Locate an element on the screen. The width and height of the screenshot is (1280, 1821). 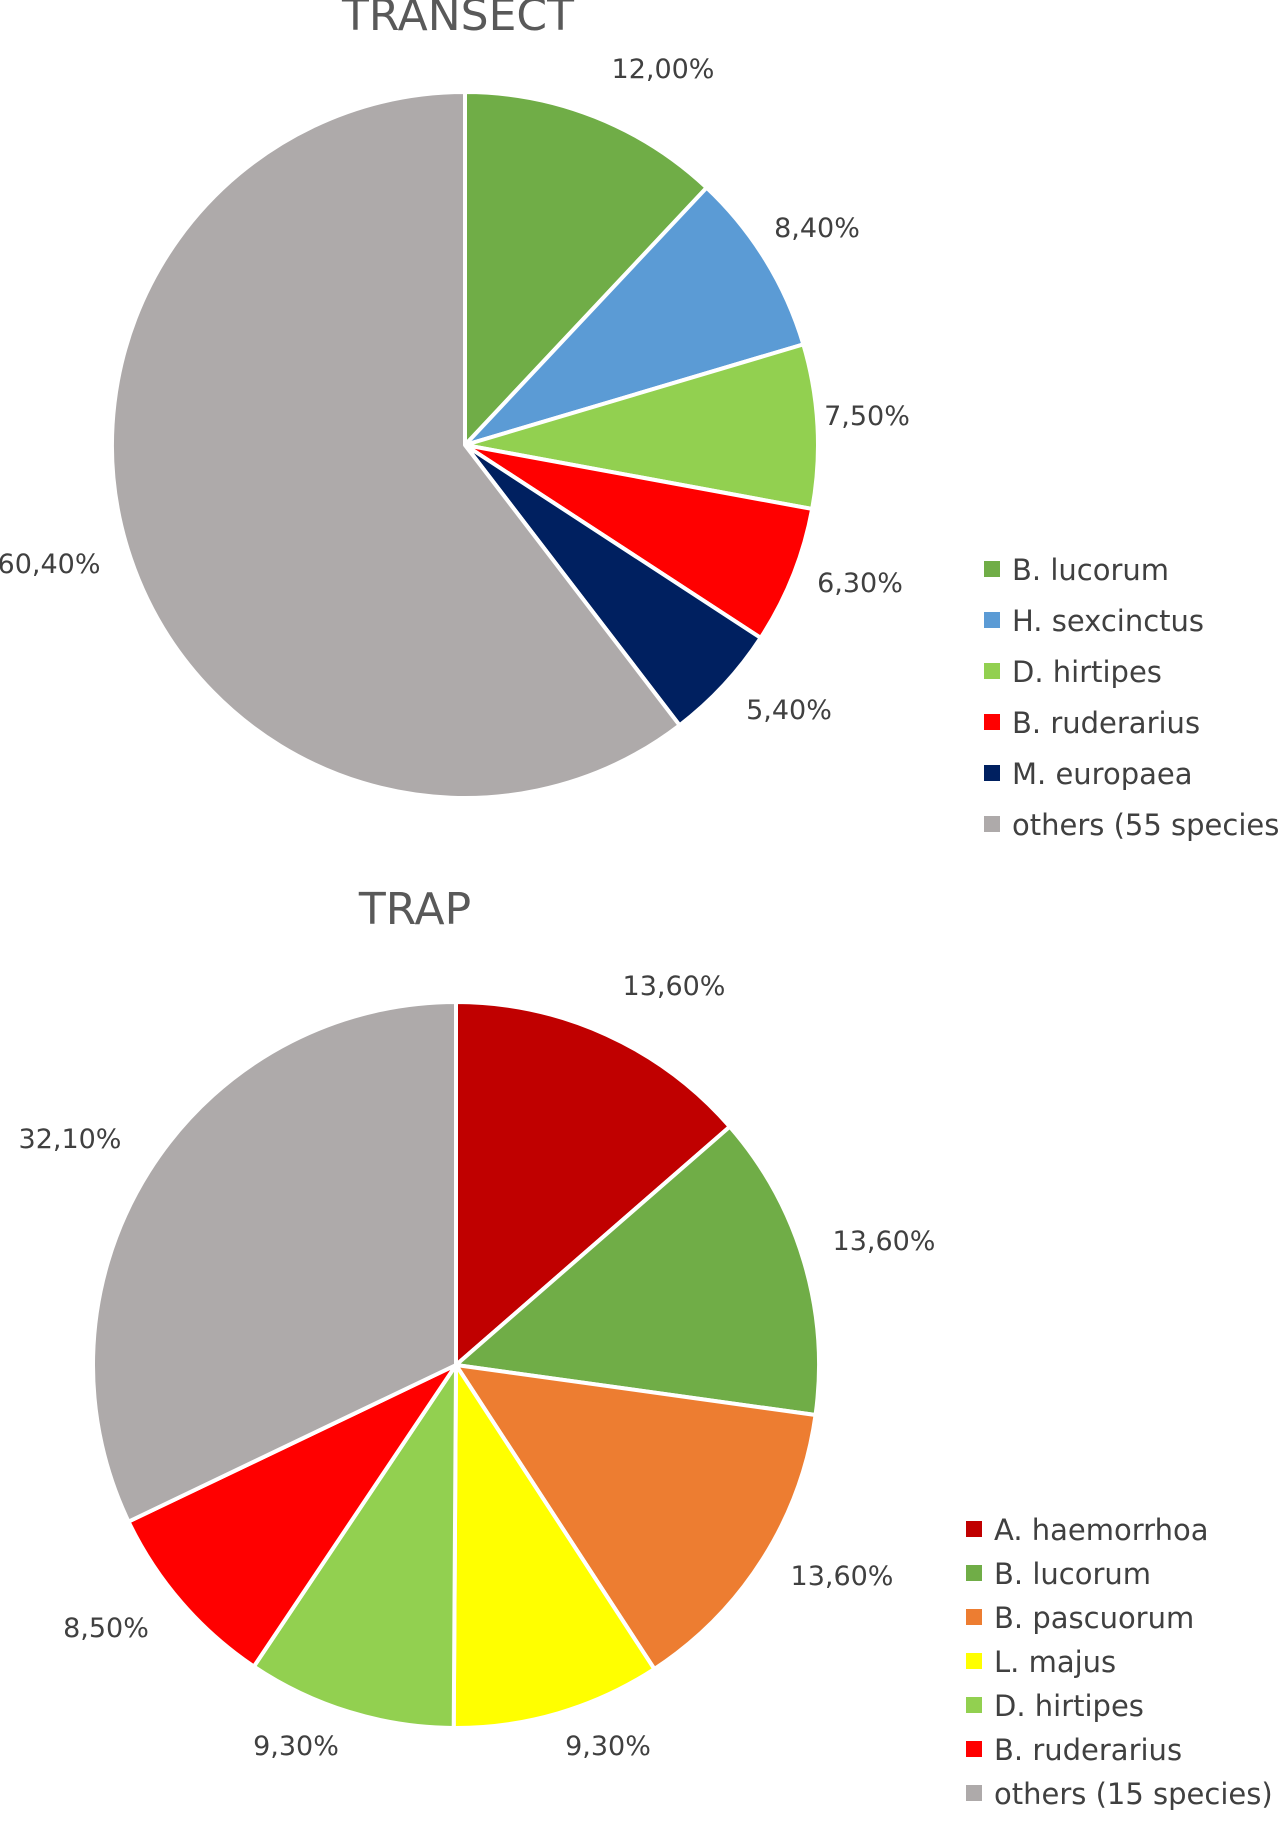
legend-swatch-m-europaea is located at coordinates (992, 773).